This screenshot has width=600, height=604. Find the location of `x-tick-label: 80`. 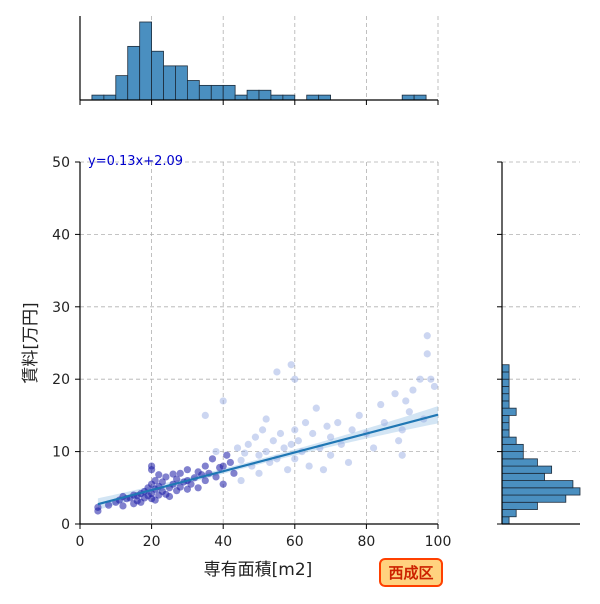

x-tick-label: 80 is located at coordinates (366, 542).